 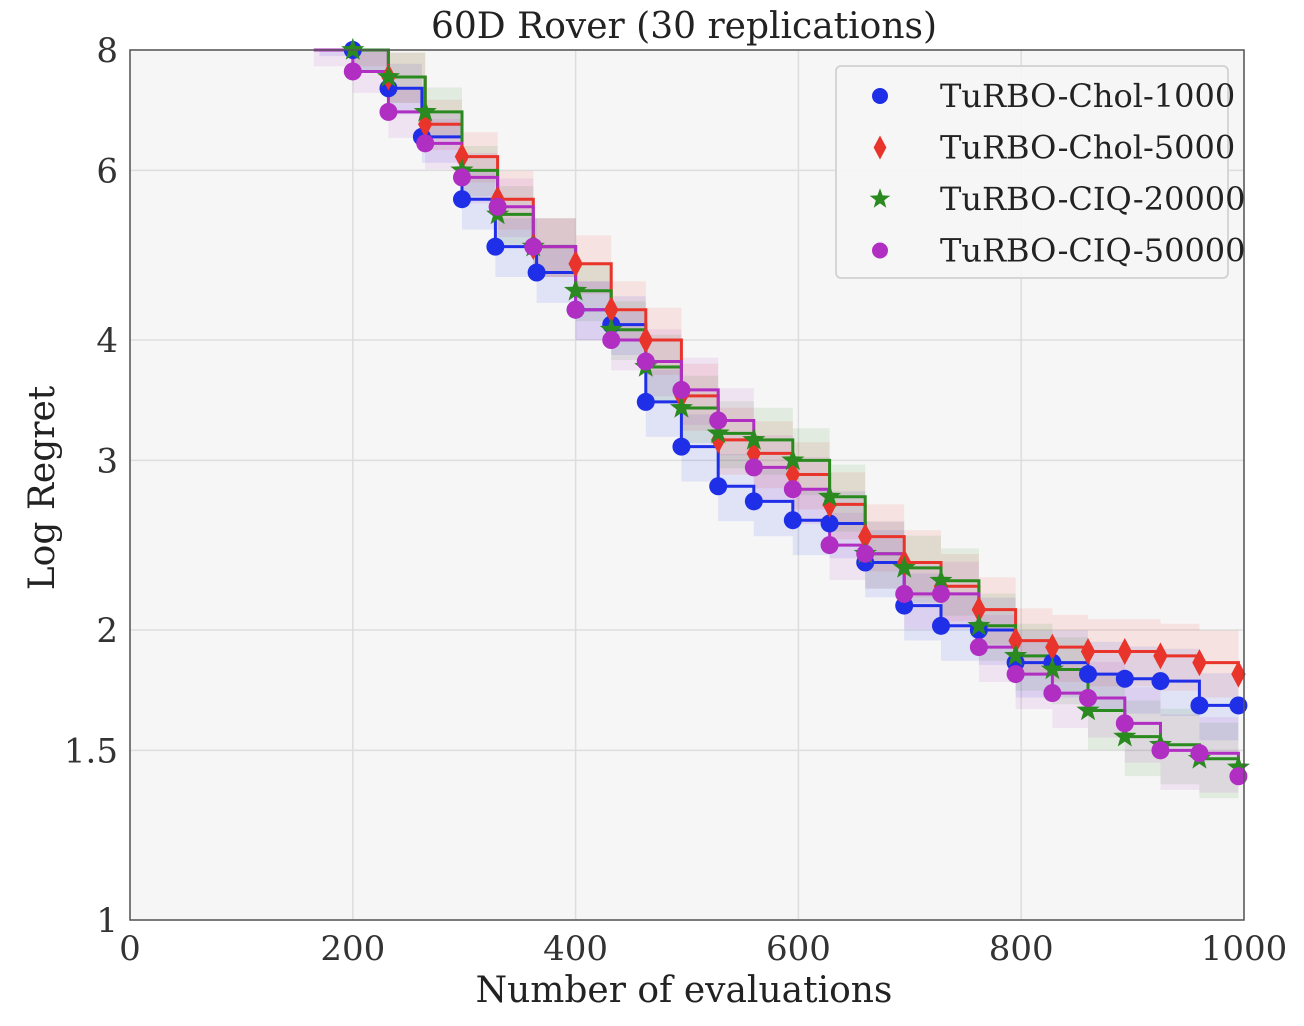 I want to click on legend-box, so click(x=1032, y=172).